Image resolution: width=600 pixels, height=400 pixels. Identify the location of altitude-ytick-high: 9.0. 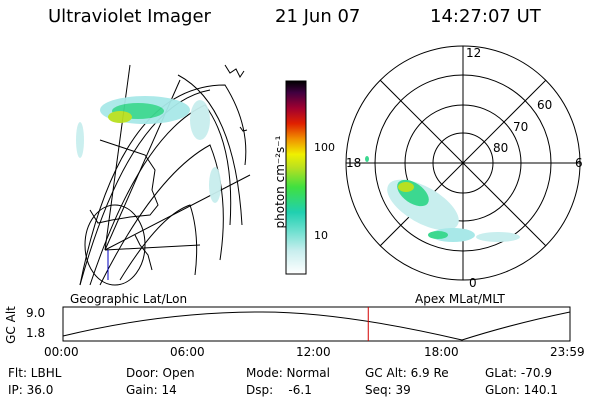
(36, 313).